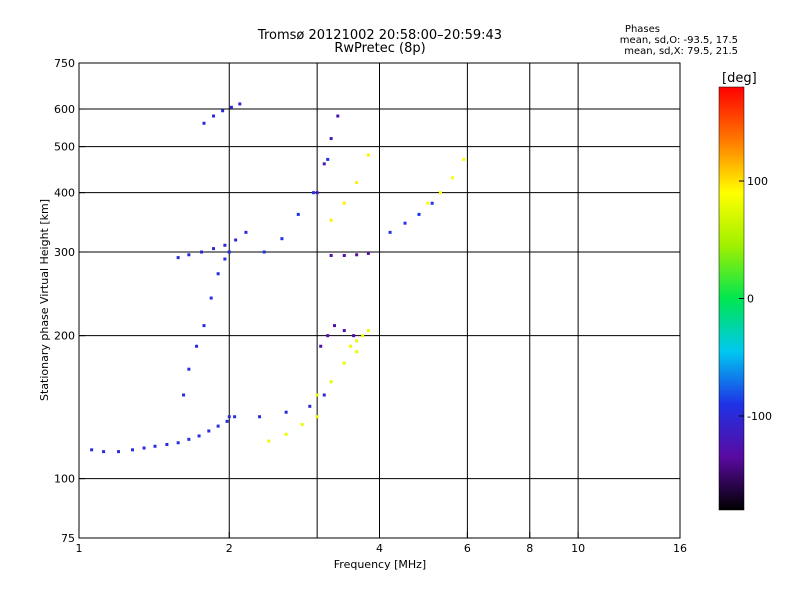 The image size is (800, 600). Describe the element at coordinates (69, 301) in the screenshot. I see `y-axis-ticks: 75 100 200 300 400 500 600 750` at that location.